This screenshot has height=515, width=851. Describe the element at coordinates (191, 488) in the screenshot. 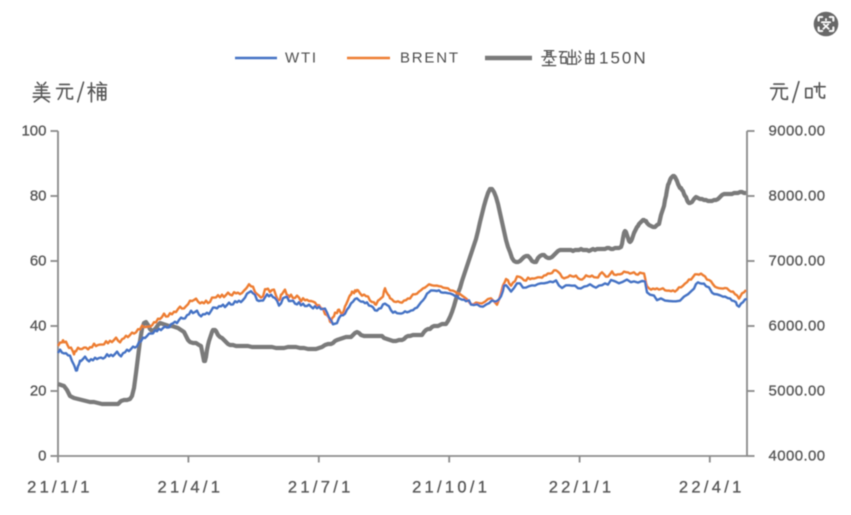

I see `svg-text: 21/4/1` at that location.